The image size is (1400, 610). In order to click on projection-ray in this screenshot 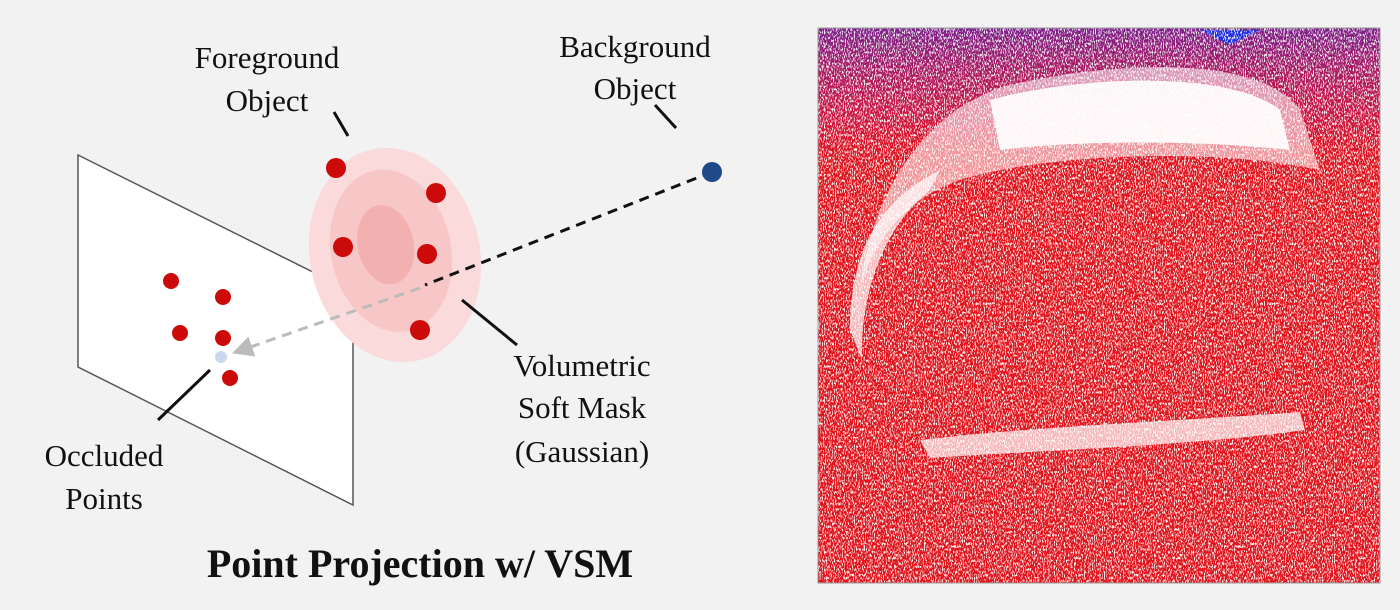, I will do `click(568, 228)`.